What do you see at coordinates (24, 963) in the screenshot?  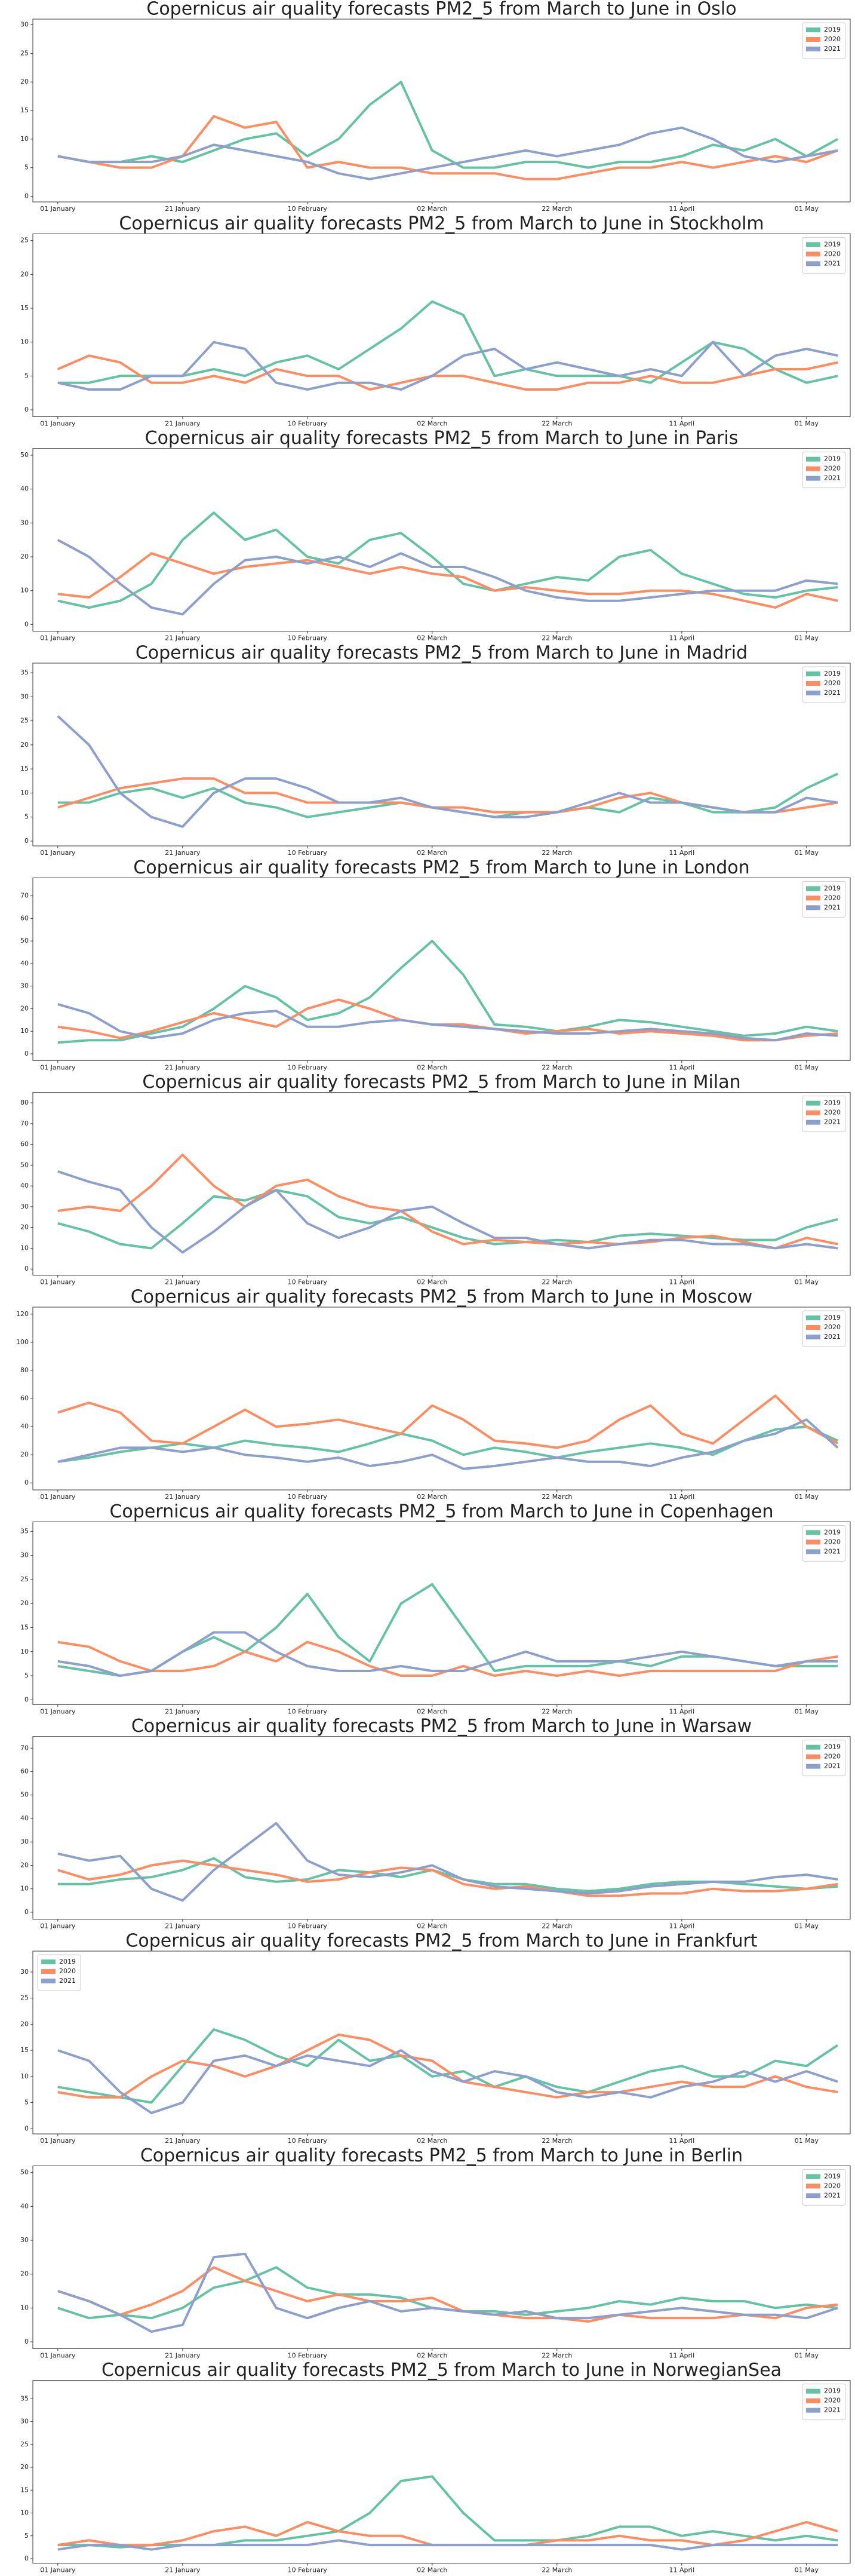 I see `y-tick-label: 40` at bounding box center [24, 963].